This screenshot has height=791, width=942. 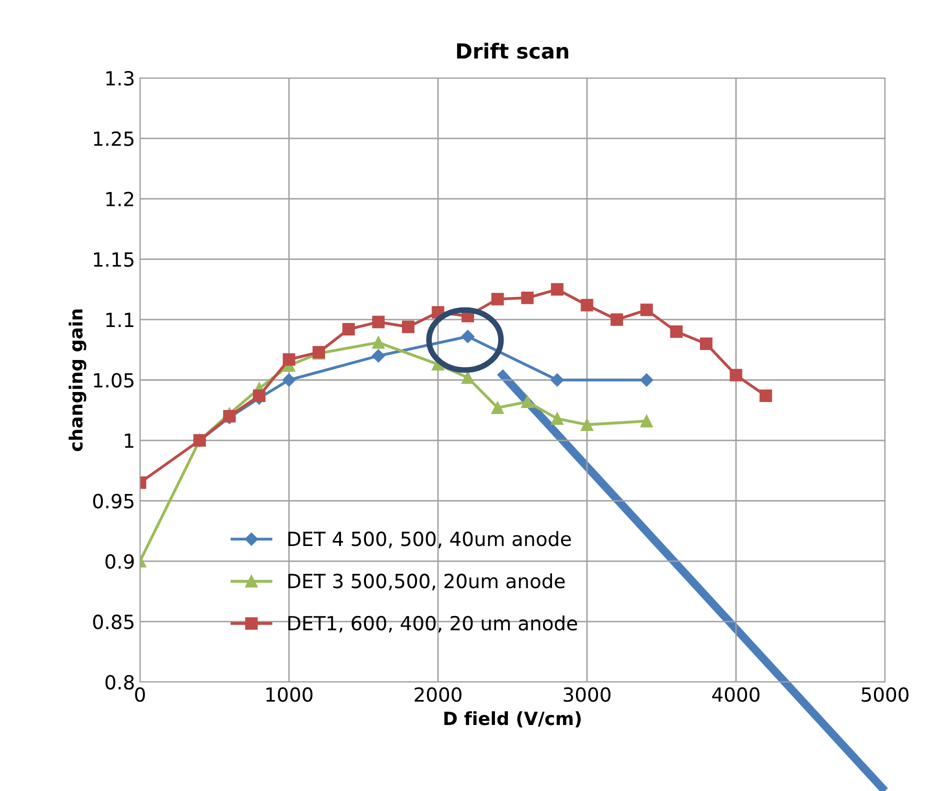 What do you see at coordinates (512, 50) in the screenshot?
I see `chart-title: Drift scan` at bounding box center [512, 50].